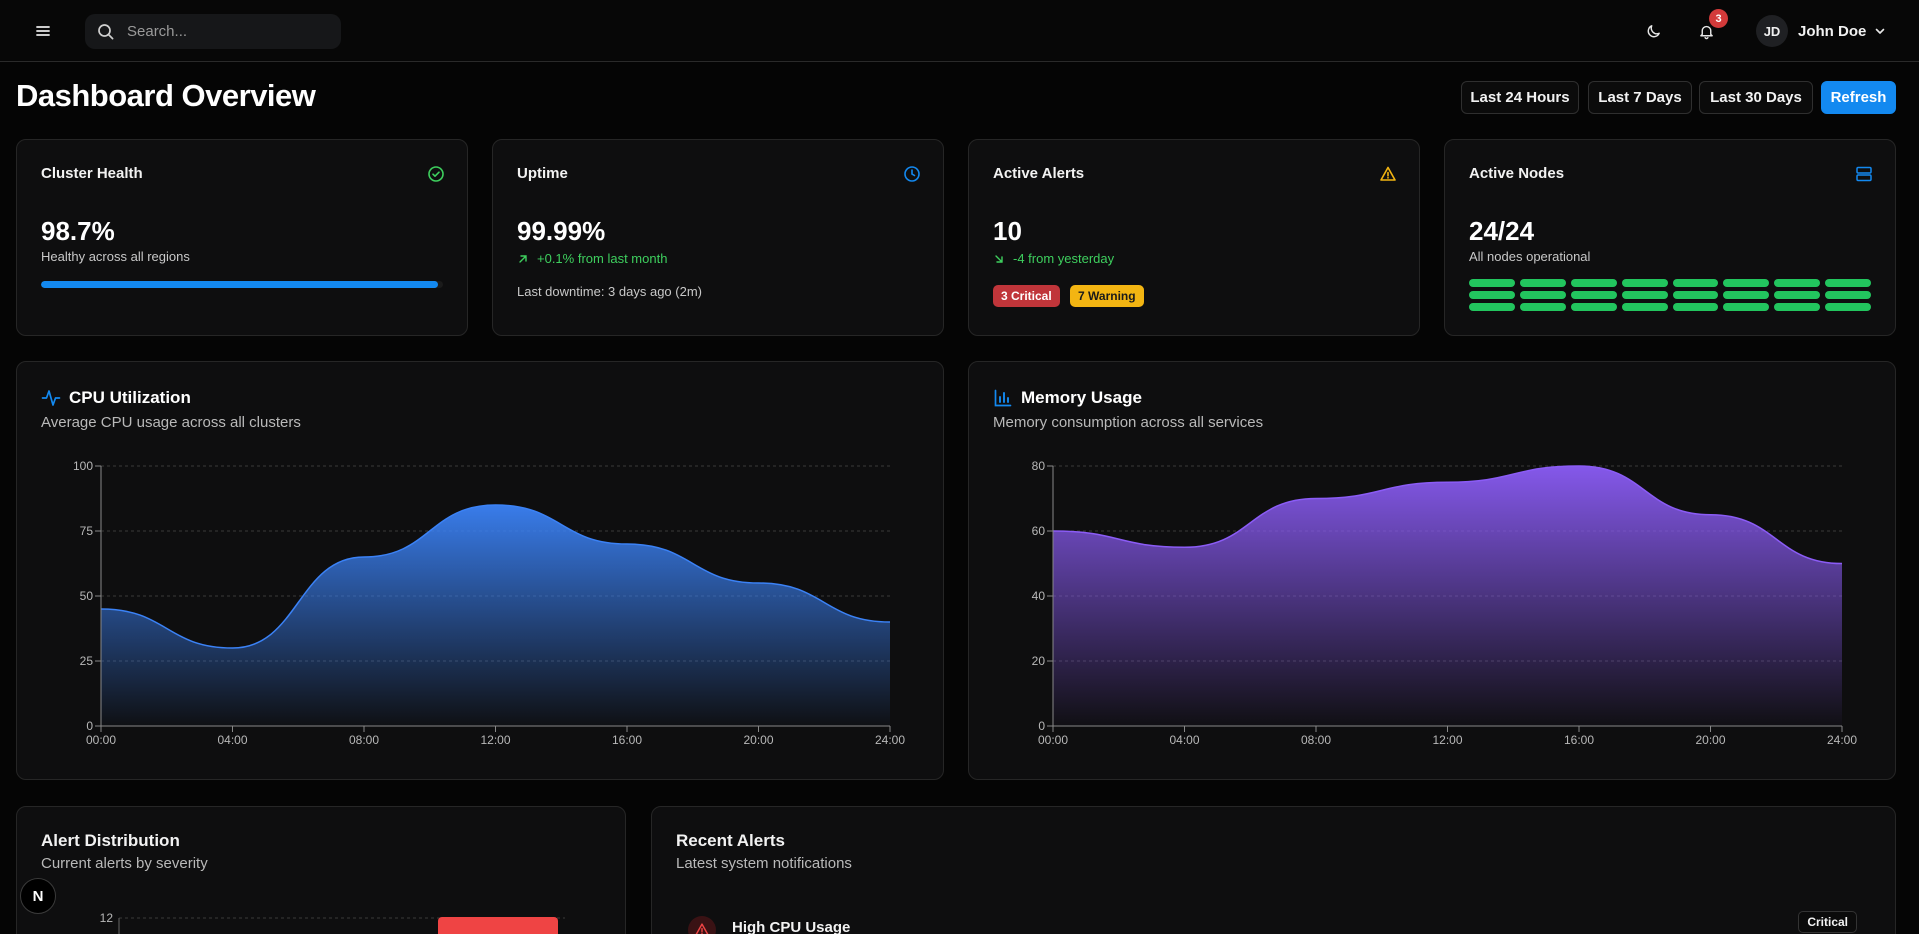 This screenshot has height=934, width=1919. I want to click on search-input, so click(227, 31).